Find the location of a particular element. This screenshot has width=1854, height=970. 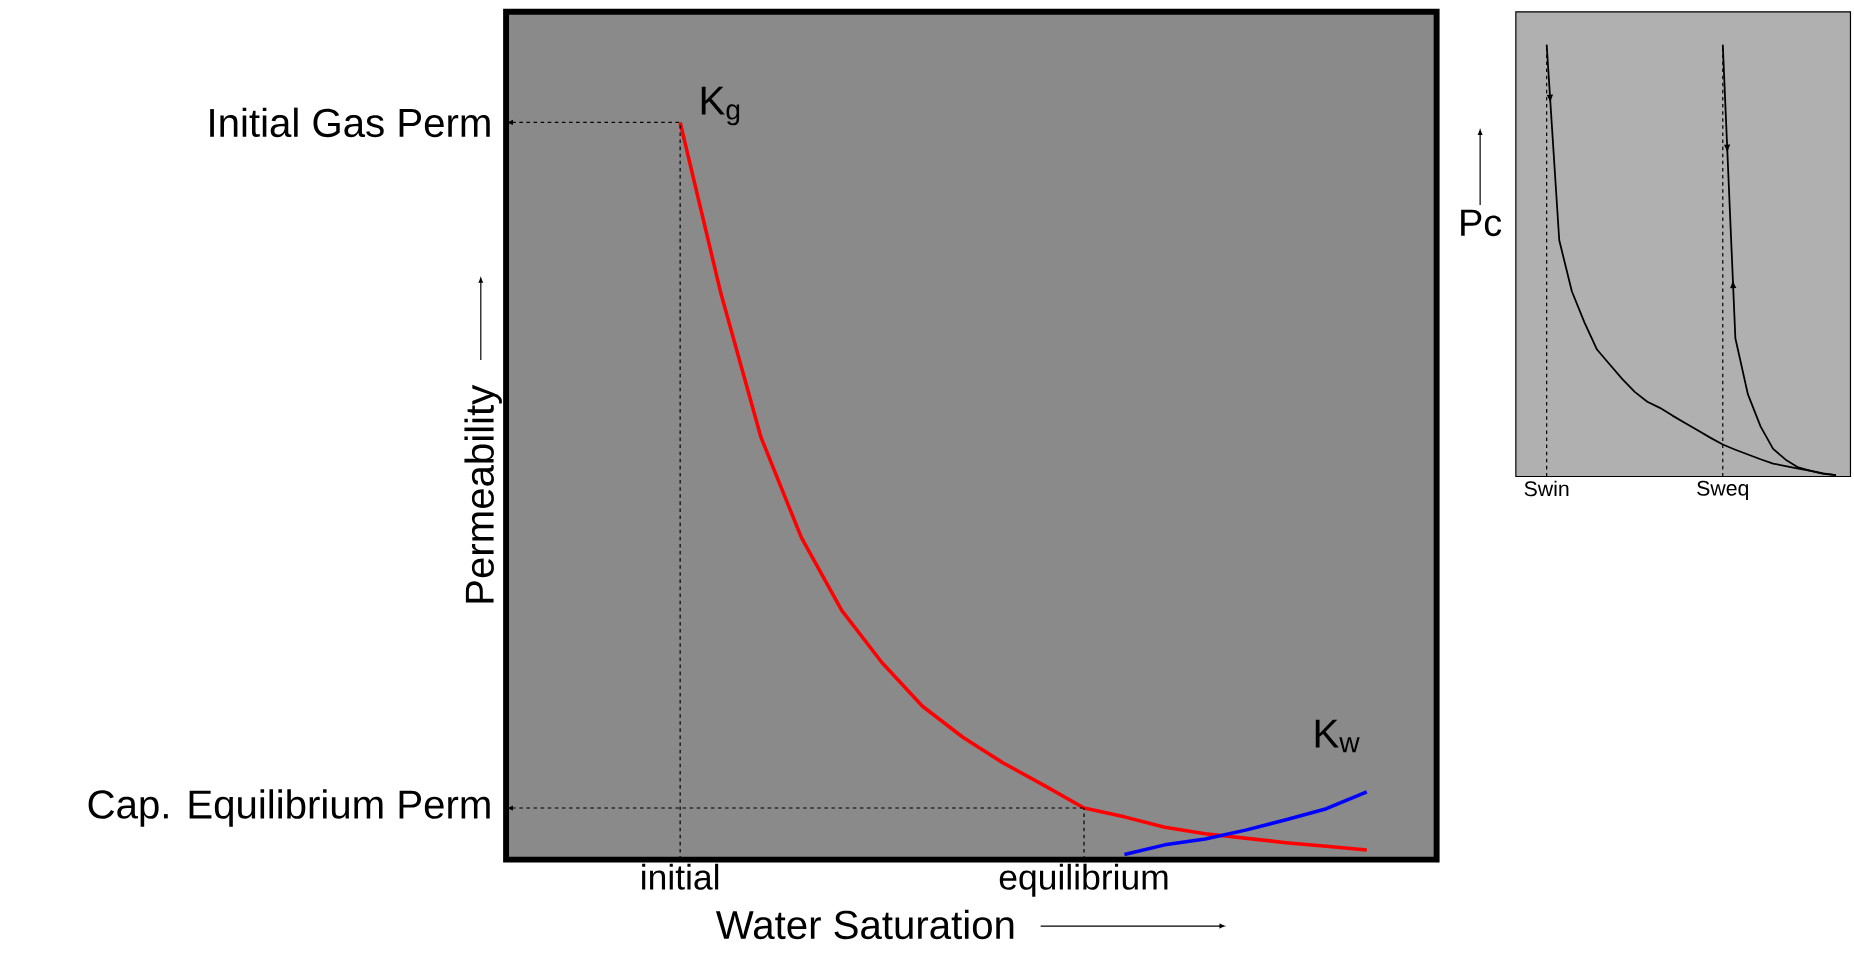

y-axis-title: Permeability is located at coordinates (483, 493).